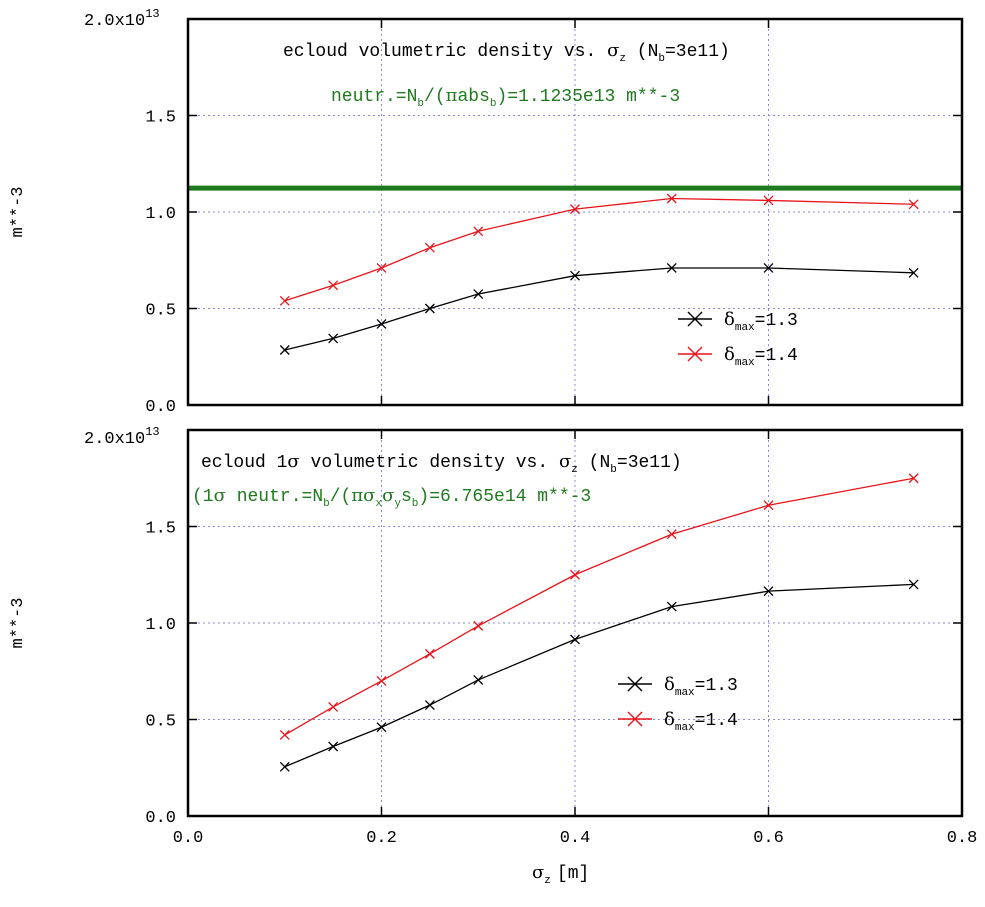 Image resolution: width=985 pixels, height=907 pixels. Describe the element at coordinates (761, 321) in the screenshot. I see `top-legend-label-1: δmax=1.3` at that location.